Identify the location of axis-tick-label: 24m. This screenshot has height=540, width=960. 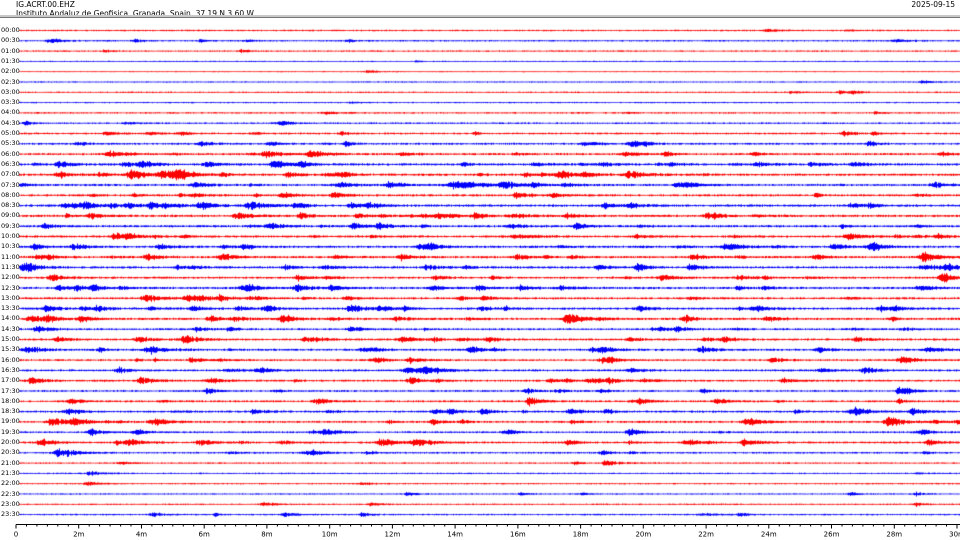
(769, 535).